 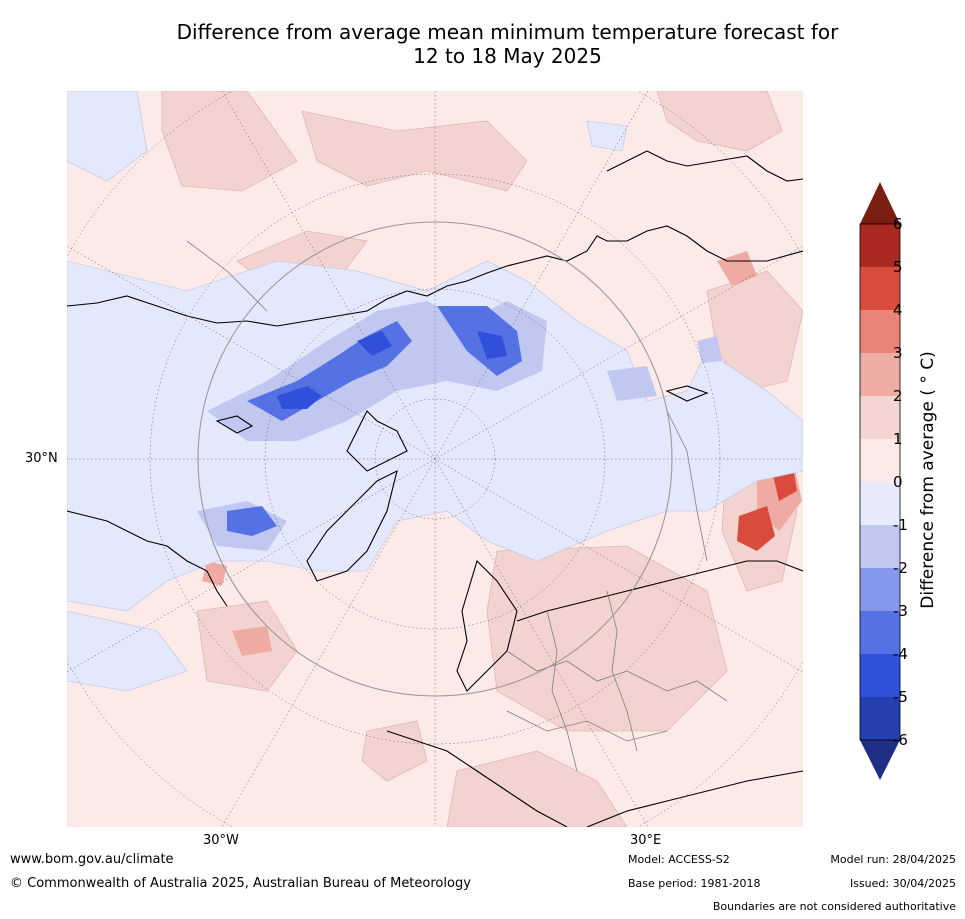 What do you see at coordinates (392, 370) in the screenshot?
I see `strong-cool-areas` at bounding box center [392, 370].